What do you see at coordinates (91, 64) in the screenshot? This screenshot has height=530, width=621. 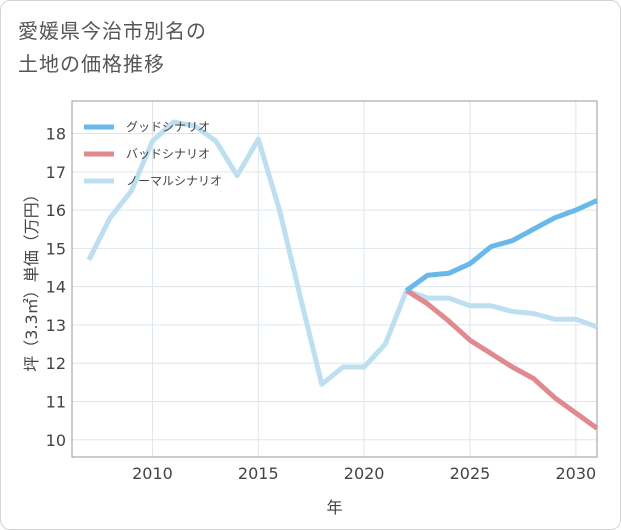 I see `chart-title-line-2: 土地の価格推移` at bounding box center [91, 64].